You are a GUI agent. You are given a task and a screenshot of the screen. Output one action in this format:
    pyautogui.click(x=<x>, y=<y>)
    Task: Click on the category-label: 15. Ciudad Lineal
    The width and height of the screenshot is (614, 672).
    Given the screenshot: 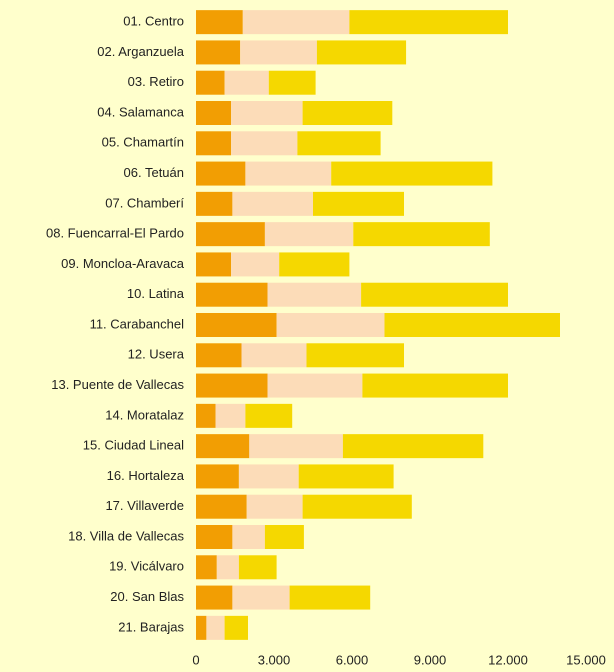 What is the action you would take?
    pyautogui.click(x=133, y=445)
    